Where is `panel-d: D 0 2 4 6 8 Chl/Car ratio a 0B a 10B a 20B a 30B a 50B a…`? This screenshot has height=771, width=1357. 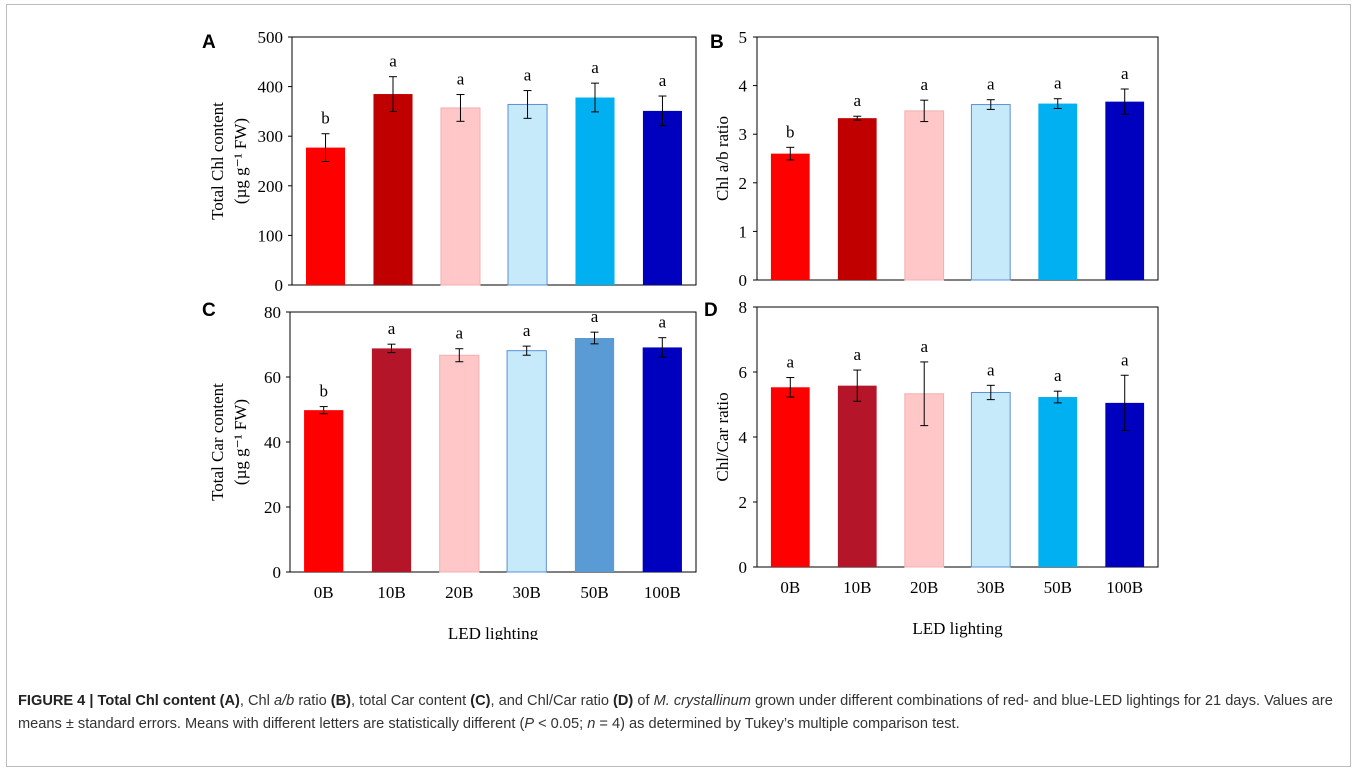 panel-d: D 0 2 4 6 8 Chl/Car ratio a 0B a 10B a 20B a 30B a 50B a… is located at coordinates (931, 468).